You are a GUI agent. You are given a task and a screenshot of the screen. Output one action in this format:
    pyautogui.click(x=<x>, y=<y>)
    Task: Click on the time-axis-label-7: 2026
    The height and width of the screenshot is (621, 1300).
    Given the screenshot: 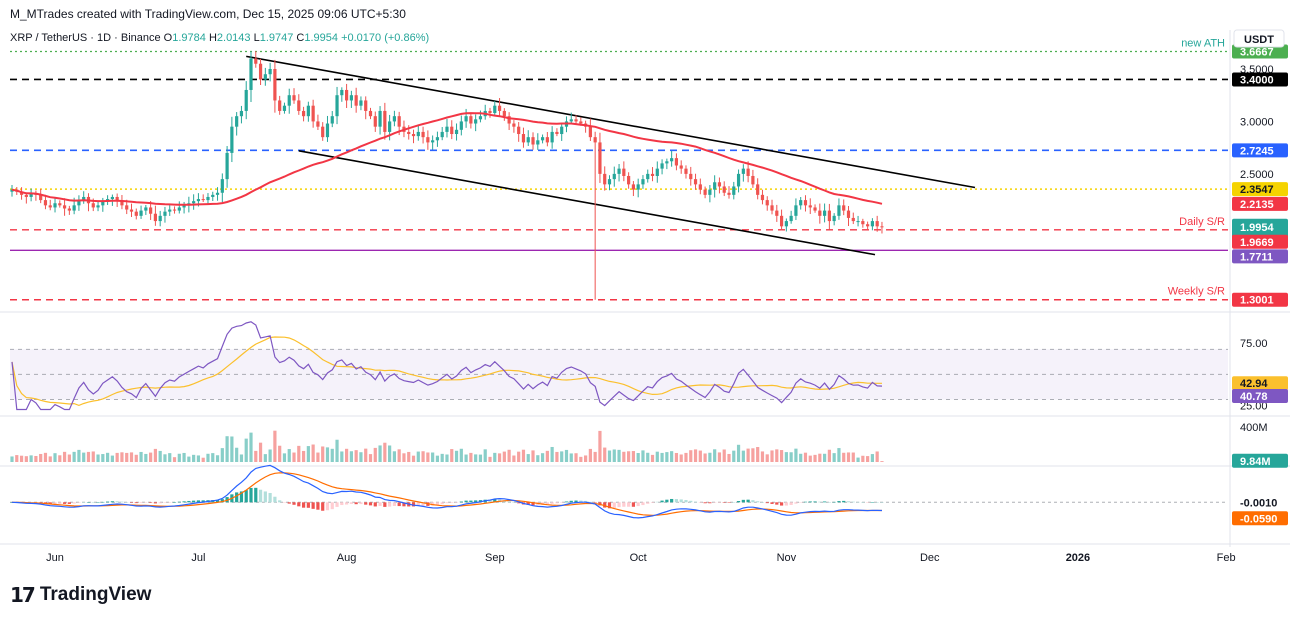 What is the action you would take?
    pyautogui.click(x=1078, y=558)
    